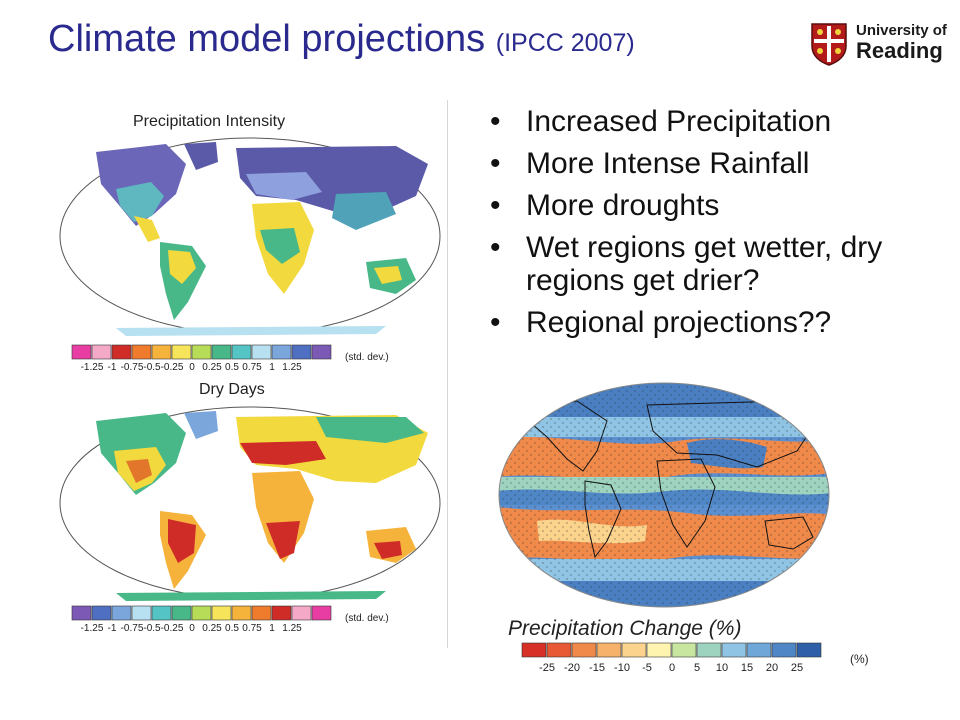 The image size is (960, 720). What do you see at coordinates (250, 503) in the screenshot?
I see `dry-days-map` at bounding box center [250, 503].